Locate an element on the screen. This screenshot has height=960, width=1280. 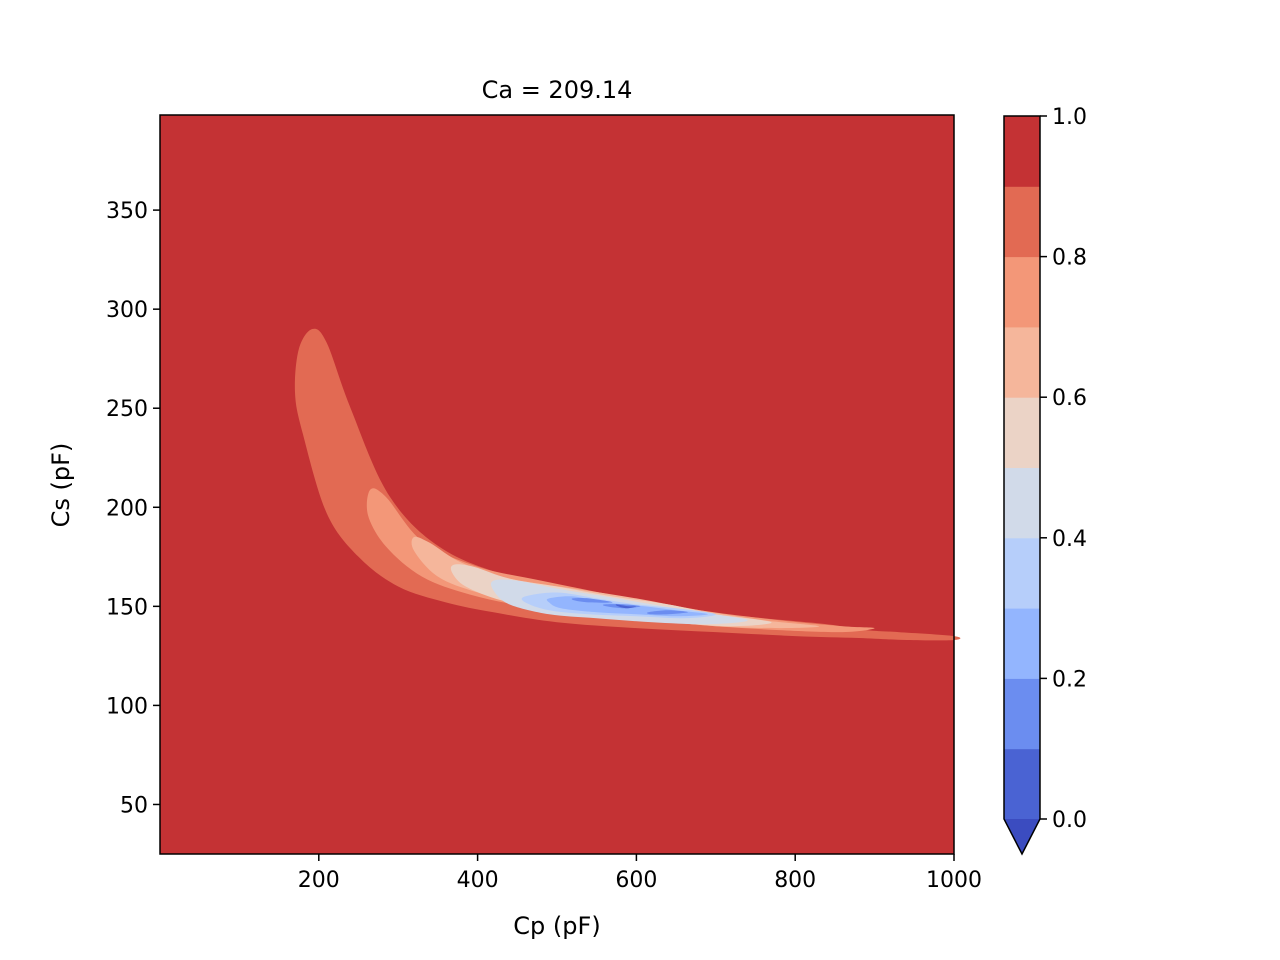
y-tick-label: 250 is located at coordinates (127, 409).